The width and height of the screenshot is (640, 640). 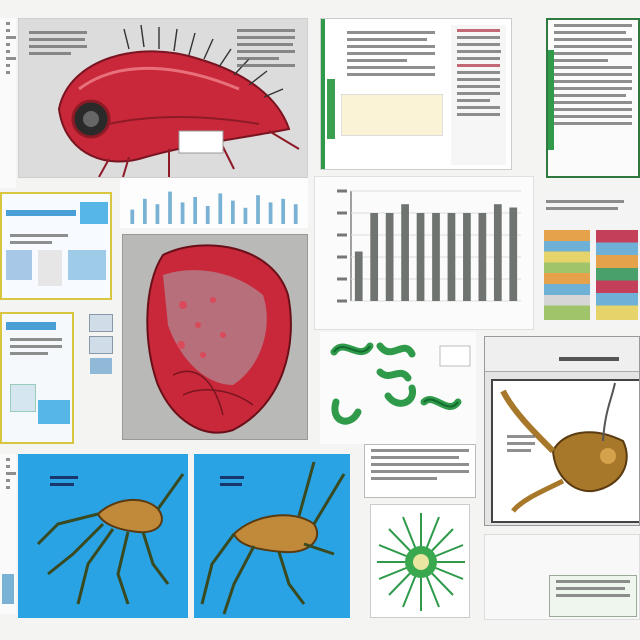 What do you see at coordinates (392, 115) in the screenshot?
I see `yellow-chart-strip` at bounding box center [392, 115].